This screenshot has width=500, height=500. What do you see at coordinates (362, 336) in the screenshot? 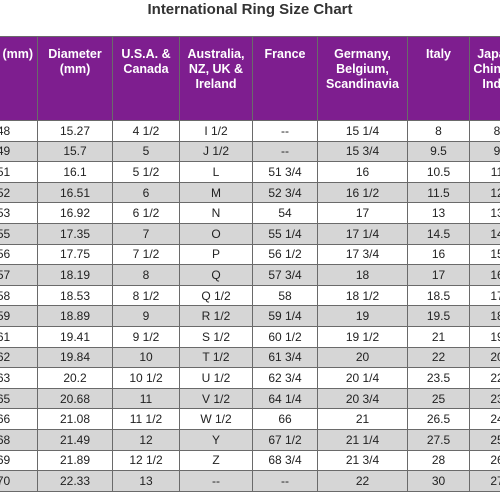
I see `cell-germany-belgium-scandinavia: 19 1/2` at bounding box center [362, 336].